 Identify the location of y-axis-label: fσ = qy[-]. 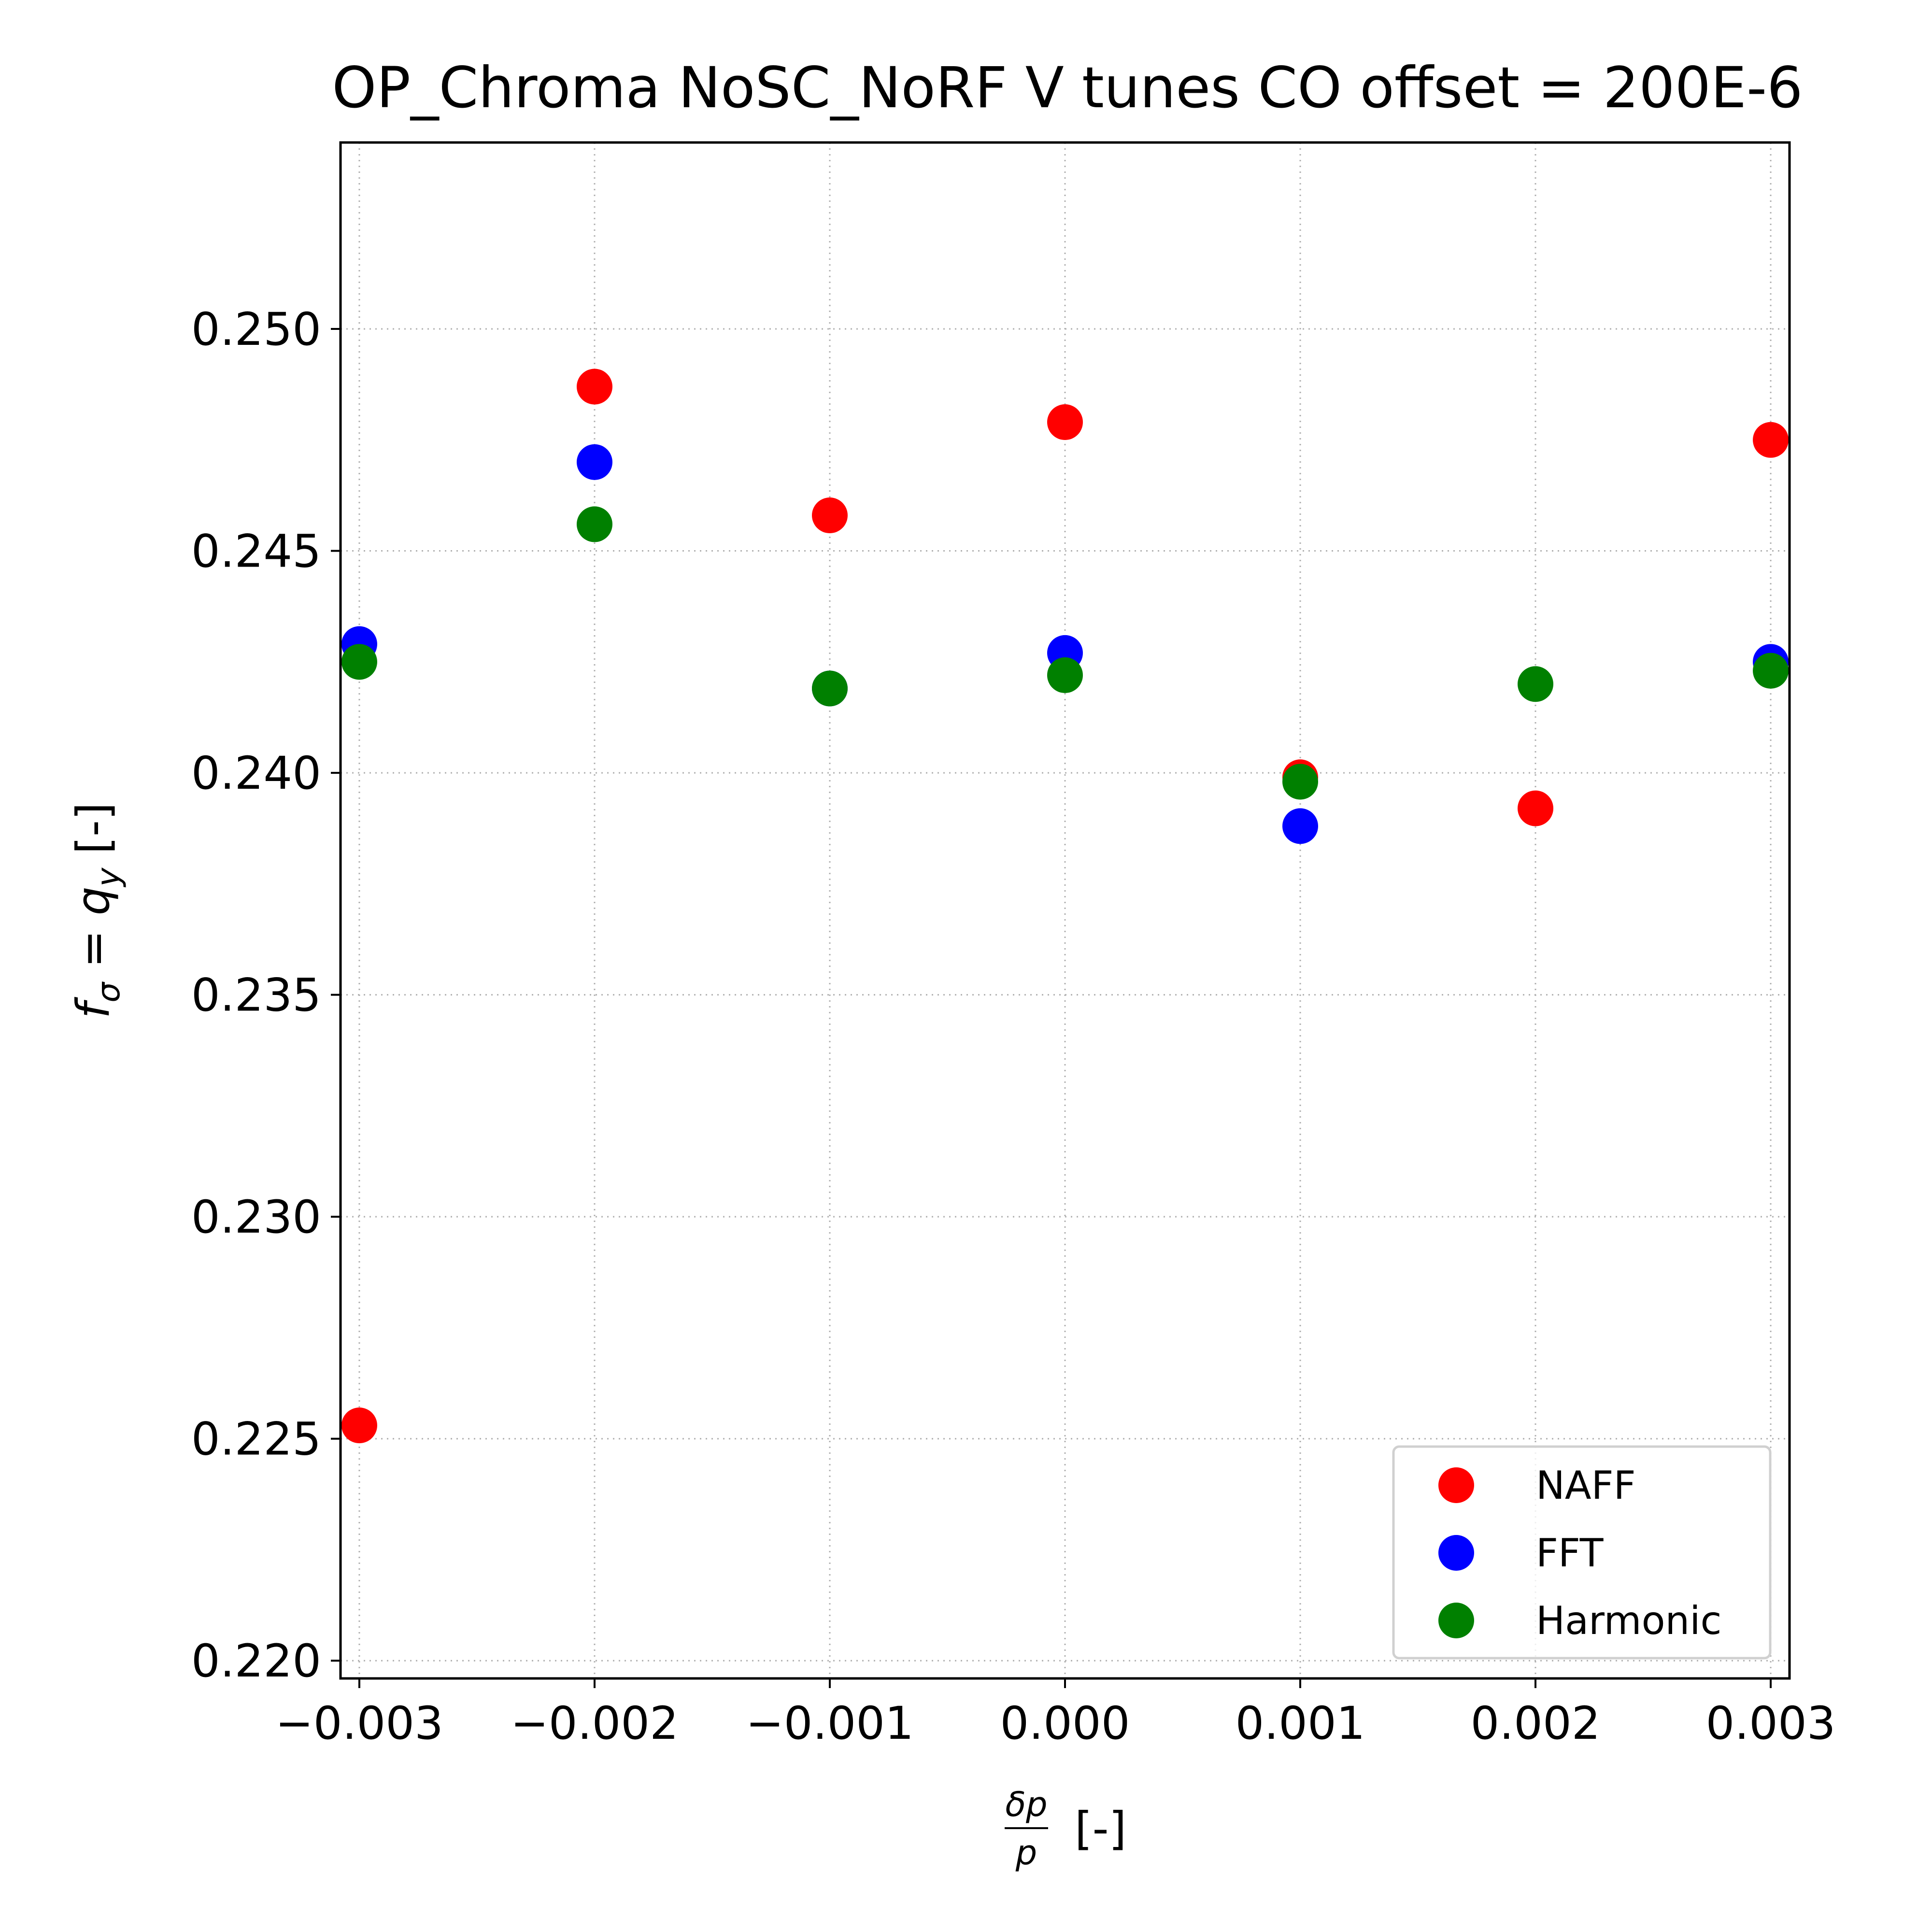
(97, 910).